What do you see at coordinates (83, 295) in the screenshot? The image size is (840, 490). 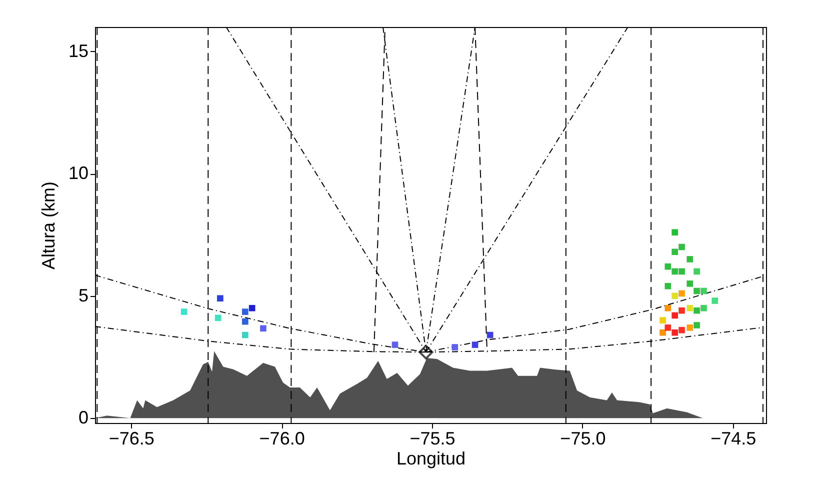 I see `y-tick-label: 5` at bounding box center [83, 295].